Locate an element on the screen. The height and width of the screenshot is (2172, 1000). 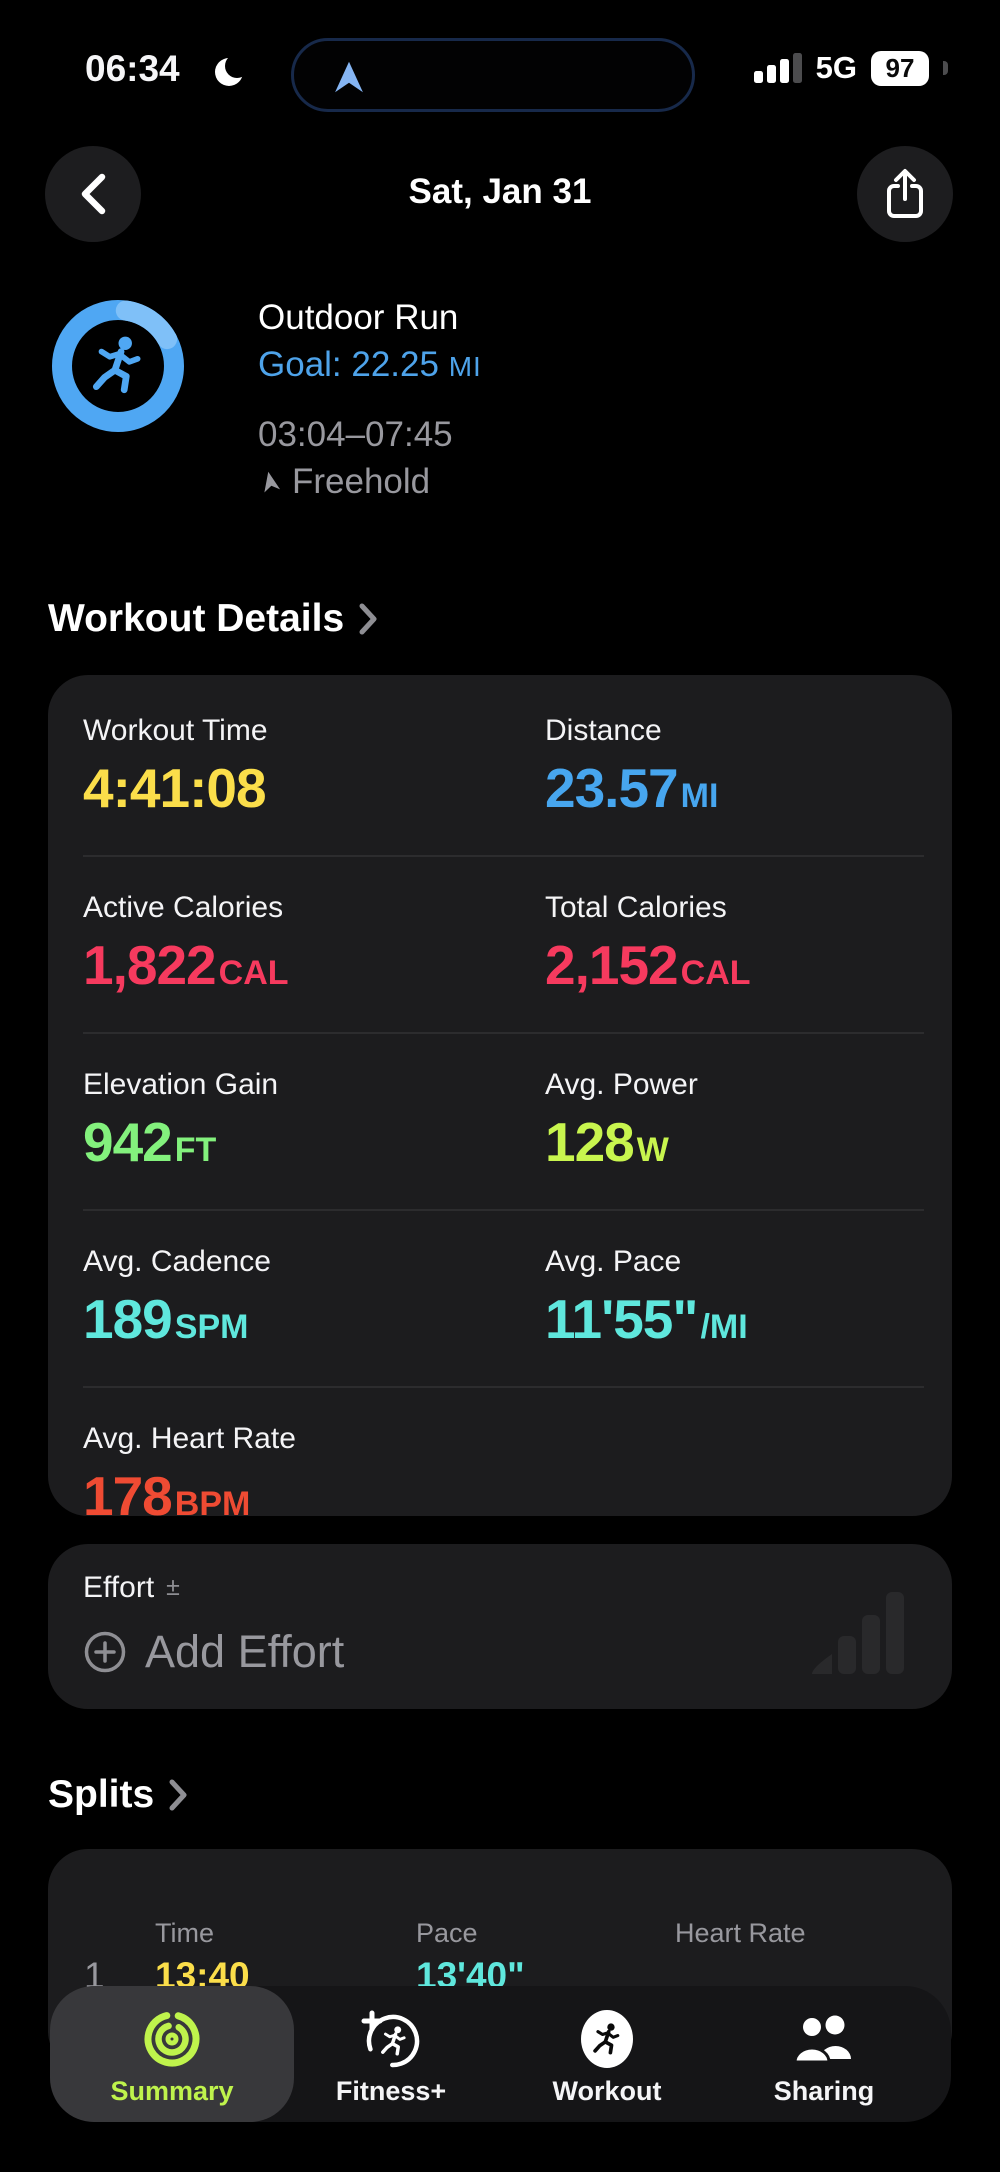
workout-time-range: 03:04–07:45 is located at coordinates (355, 434).